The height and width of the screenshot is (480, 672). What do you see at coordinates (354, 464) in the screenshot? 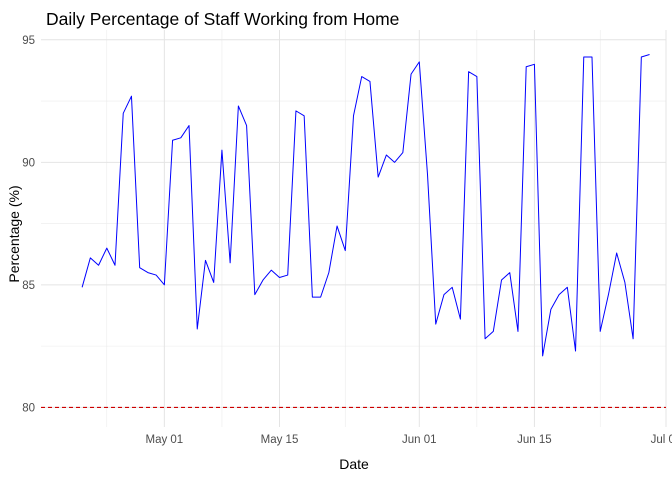
I see `x-axis-title: Date` at bounding box center [354, 464].